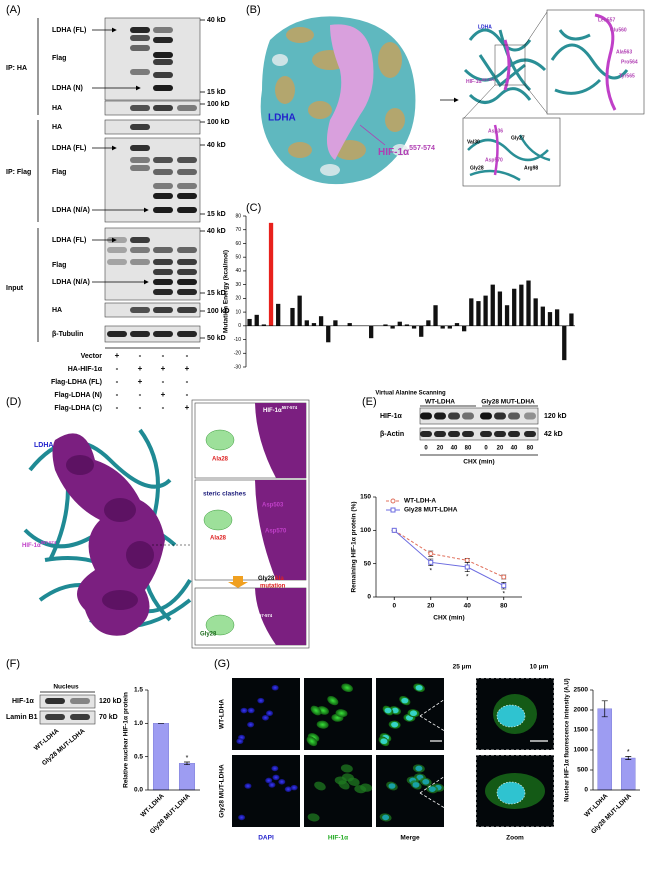 This screenshot has height=870, width=647. What do you see at coordinates (222, 664) in the screenshot?
I see `panel-label: (G)` at bounding box center [222, 664].